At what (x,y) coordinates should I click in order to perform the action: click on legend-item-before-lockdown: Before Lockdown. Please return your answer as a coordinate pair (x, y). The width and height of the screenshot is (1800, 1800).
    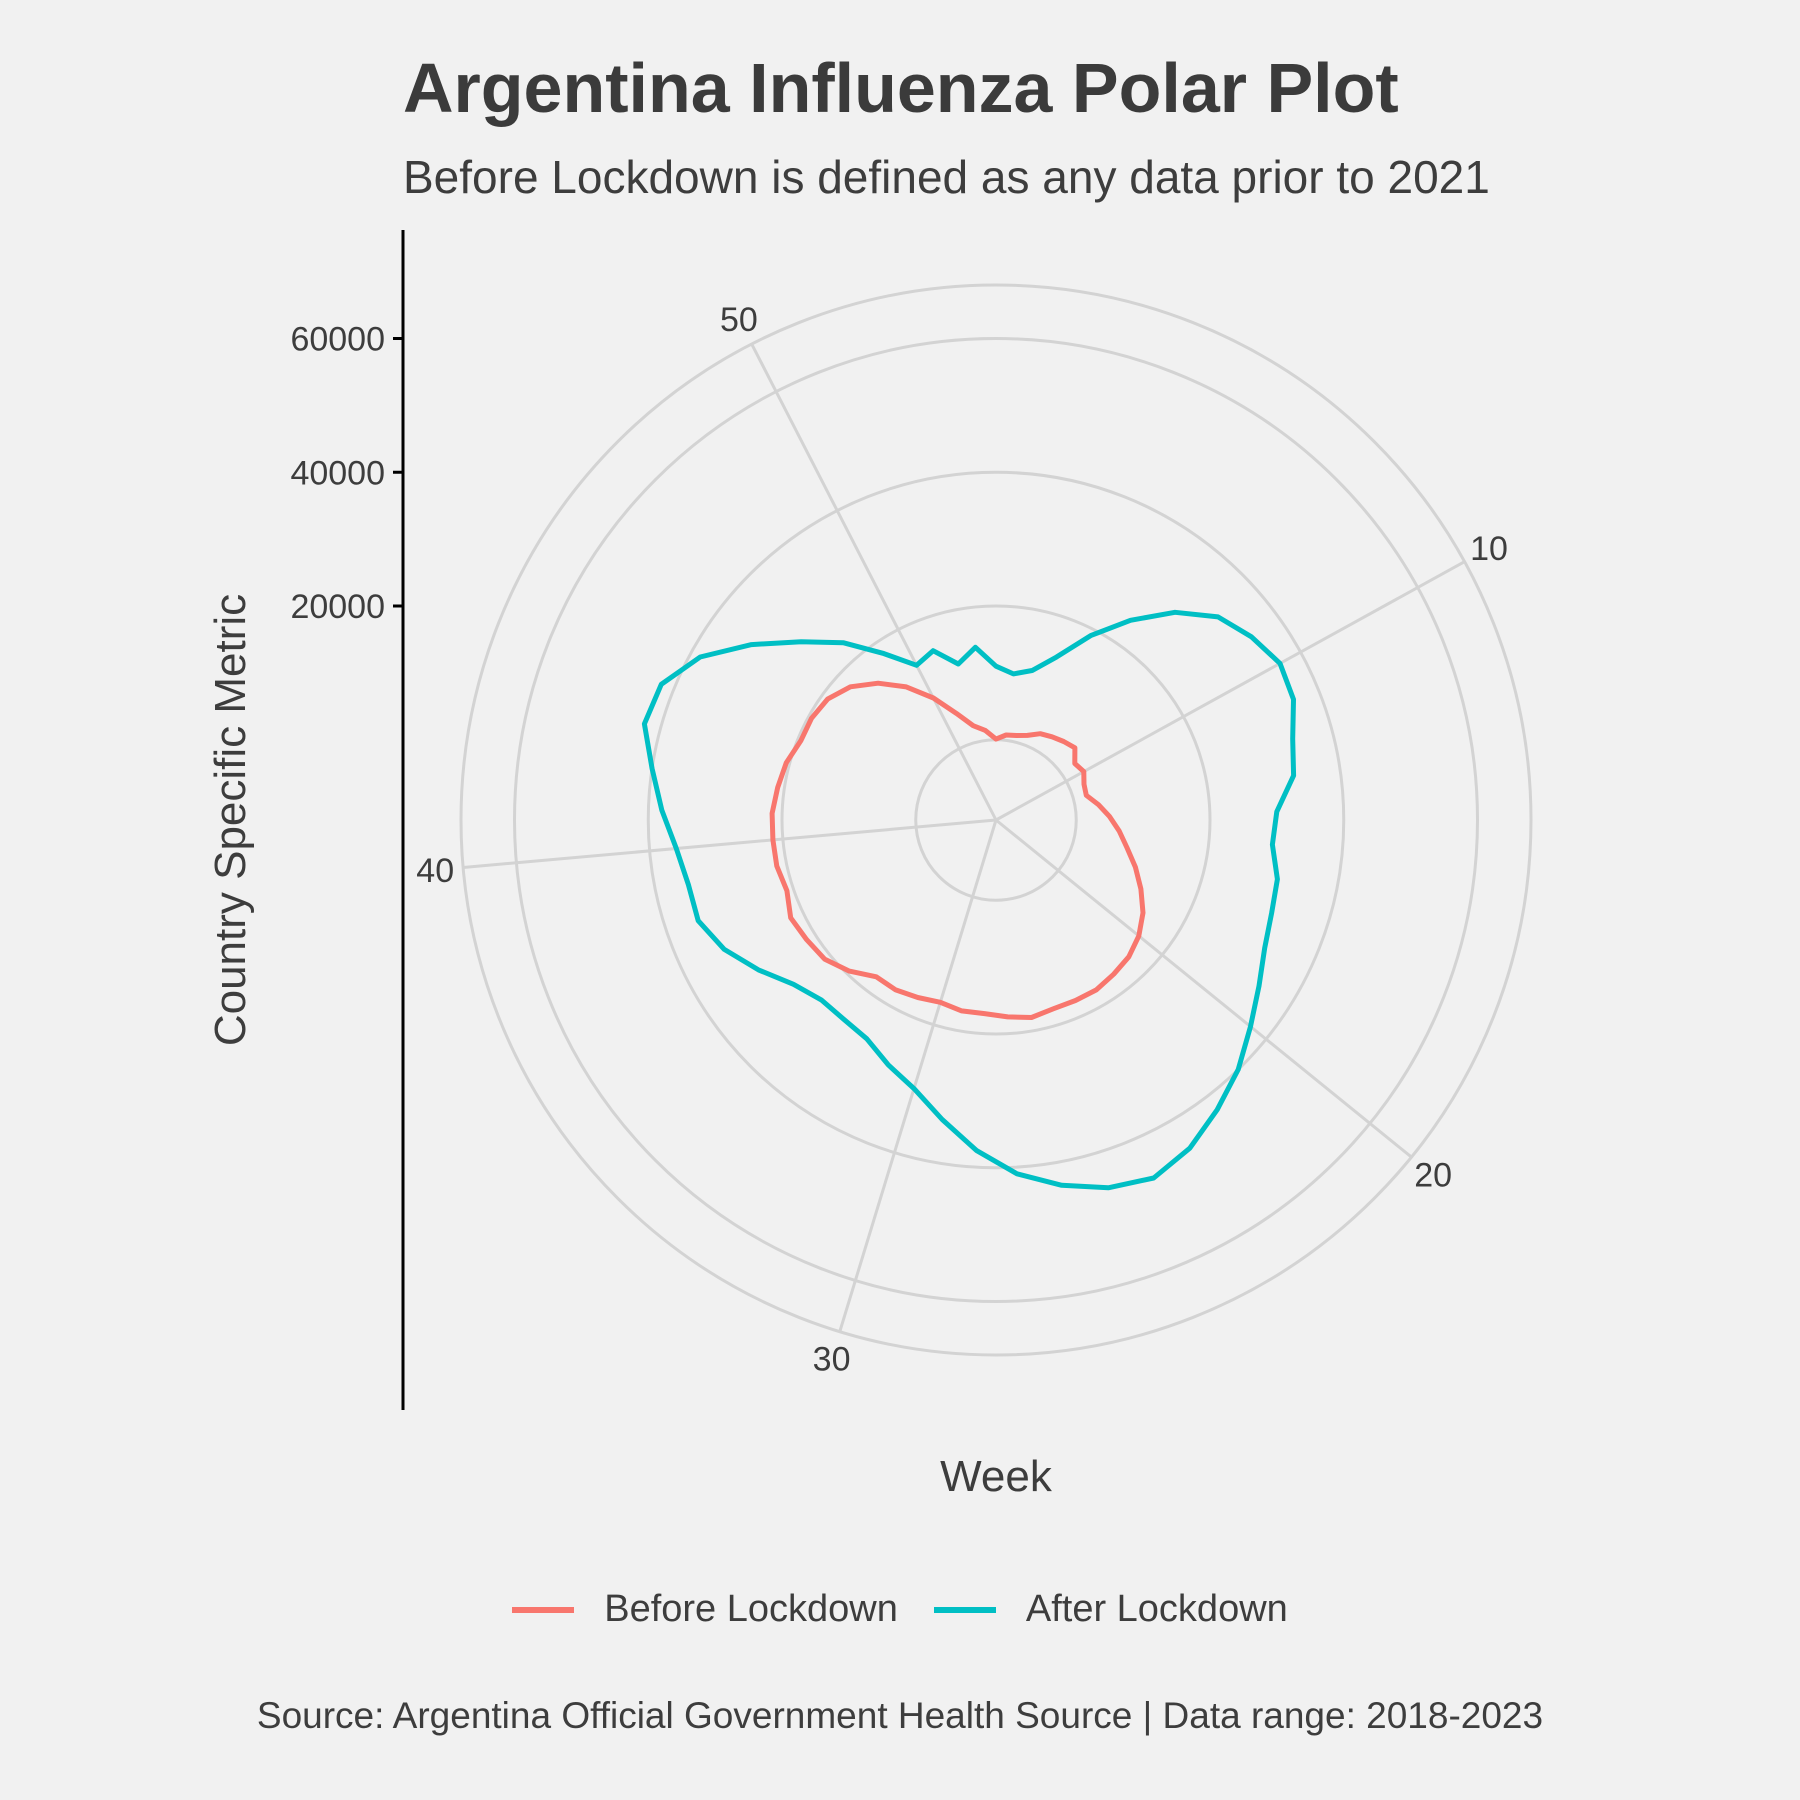
    Looking at the image, I should click on (705, 1609).